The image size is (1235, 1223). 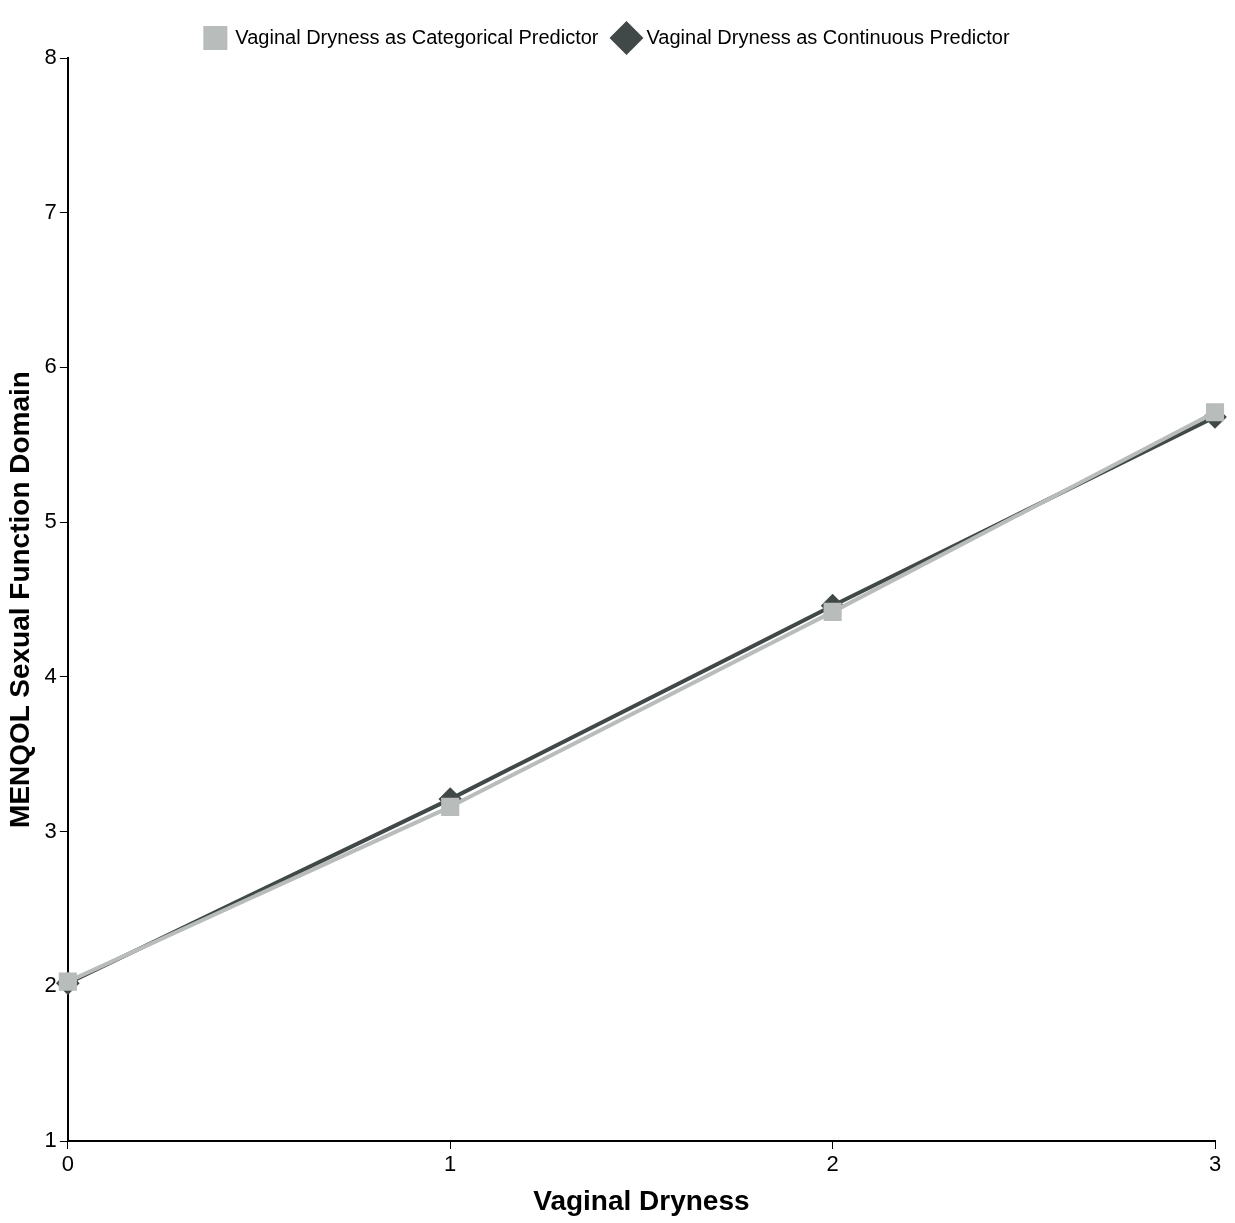 I want to click on x-axis-title: Vaginal Dryness, so click(x=641, y=1200).